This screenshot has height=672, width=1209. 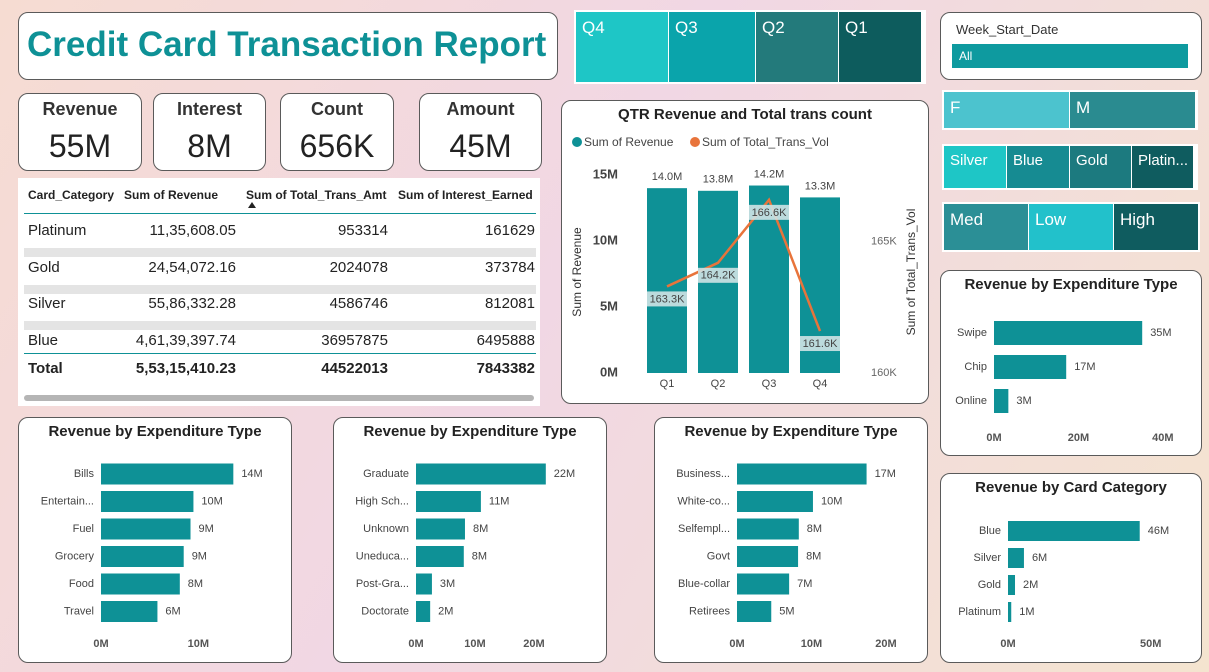 What do you see at coordinates (75, 556) in the screenshot?
I see `category-label: Grocery` at bounding box center [75, 556].